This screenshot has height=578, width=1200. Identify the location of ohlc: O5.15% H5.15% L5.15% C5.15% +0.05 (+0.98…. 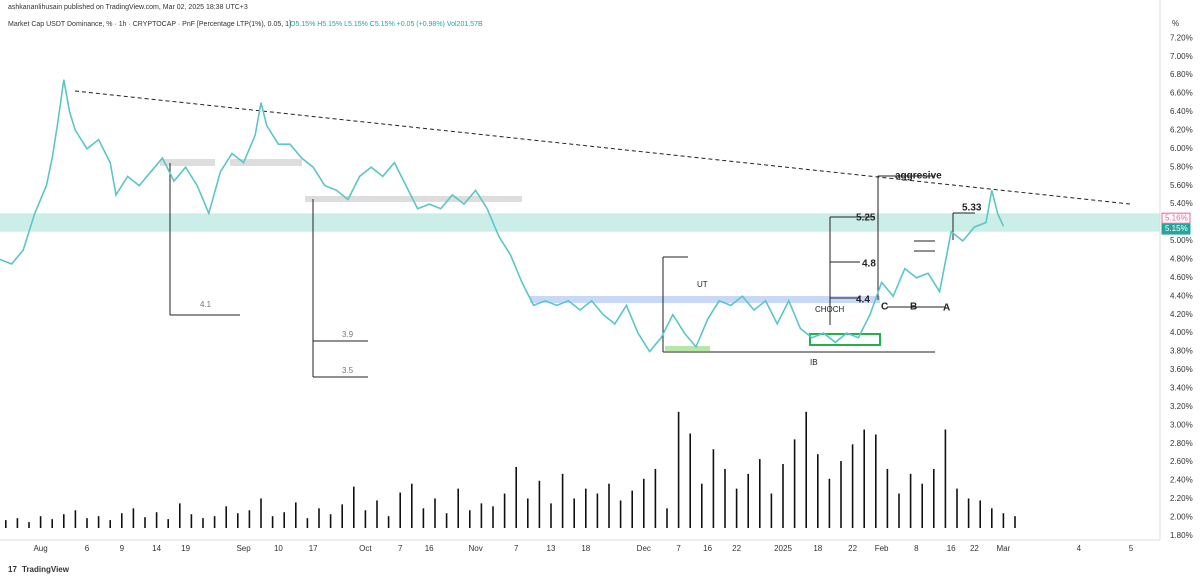
(386, 24).